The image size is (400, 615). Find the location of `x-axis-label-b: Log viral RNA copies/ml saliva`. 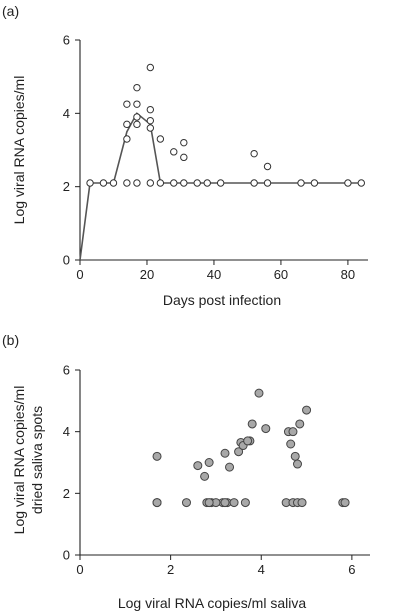

x-axis-label-b: Log viral RNA copies/ml saliva is located at coordinates (212, 603).